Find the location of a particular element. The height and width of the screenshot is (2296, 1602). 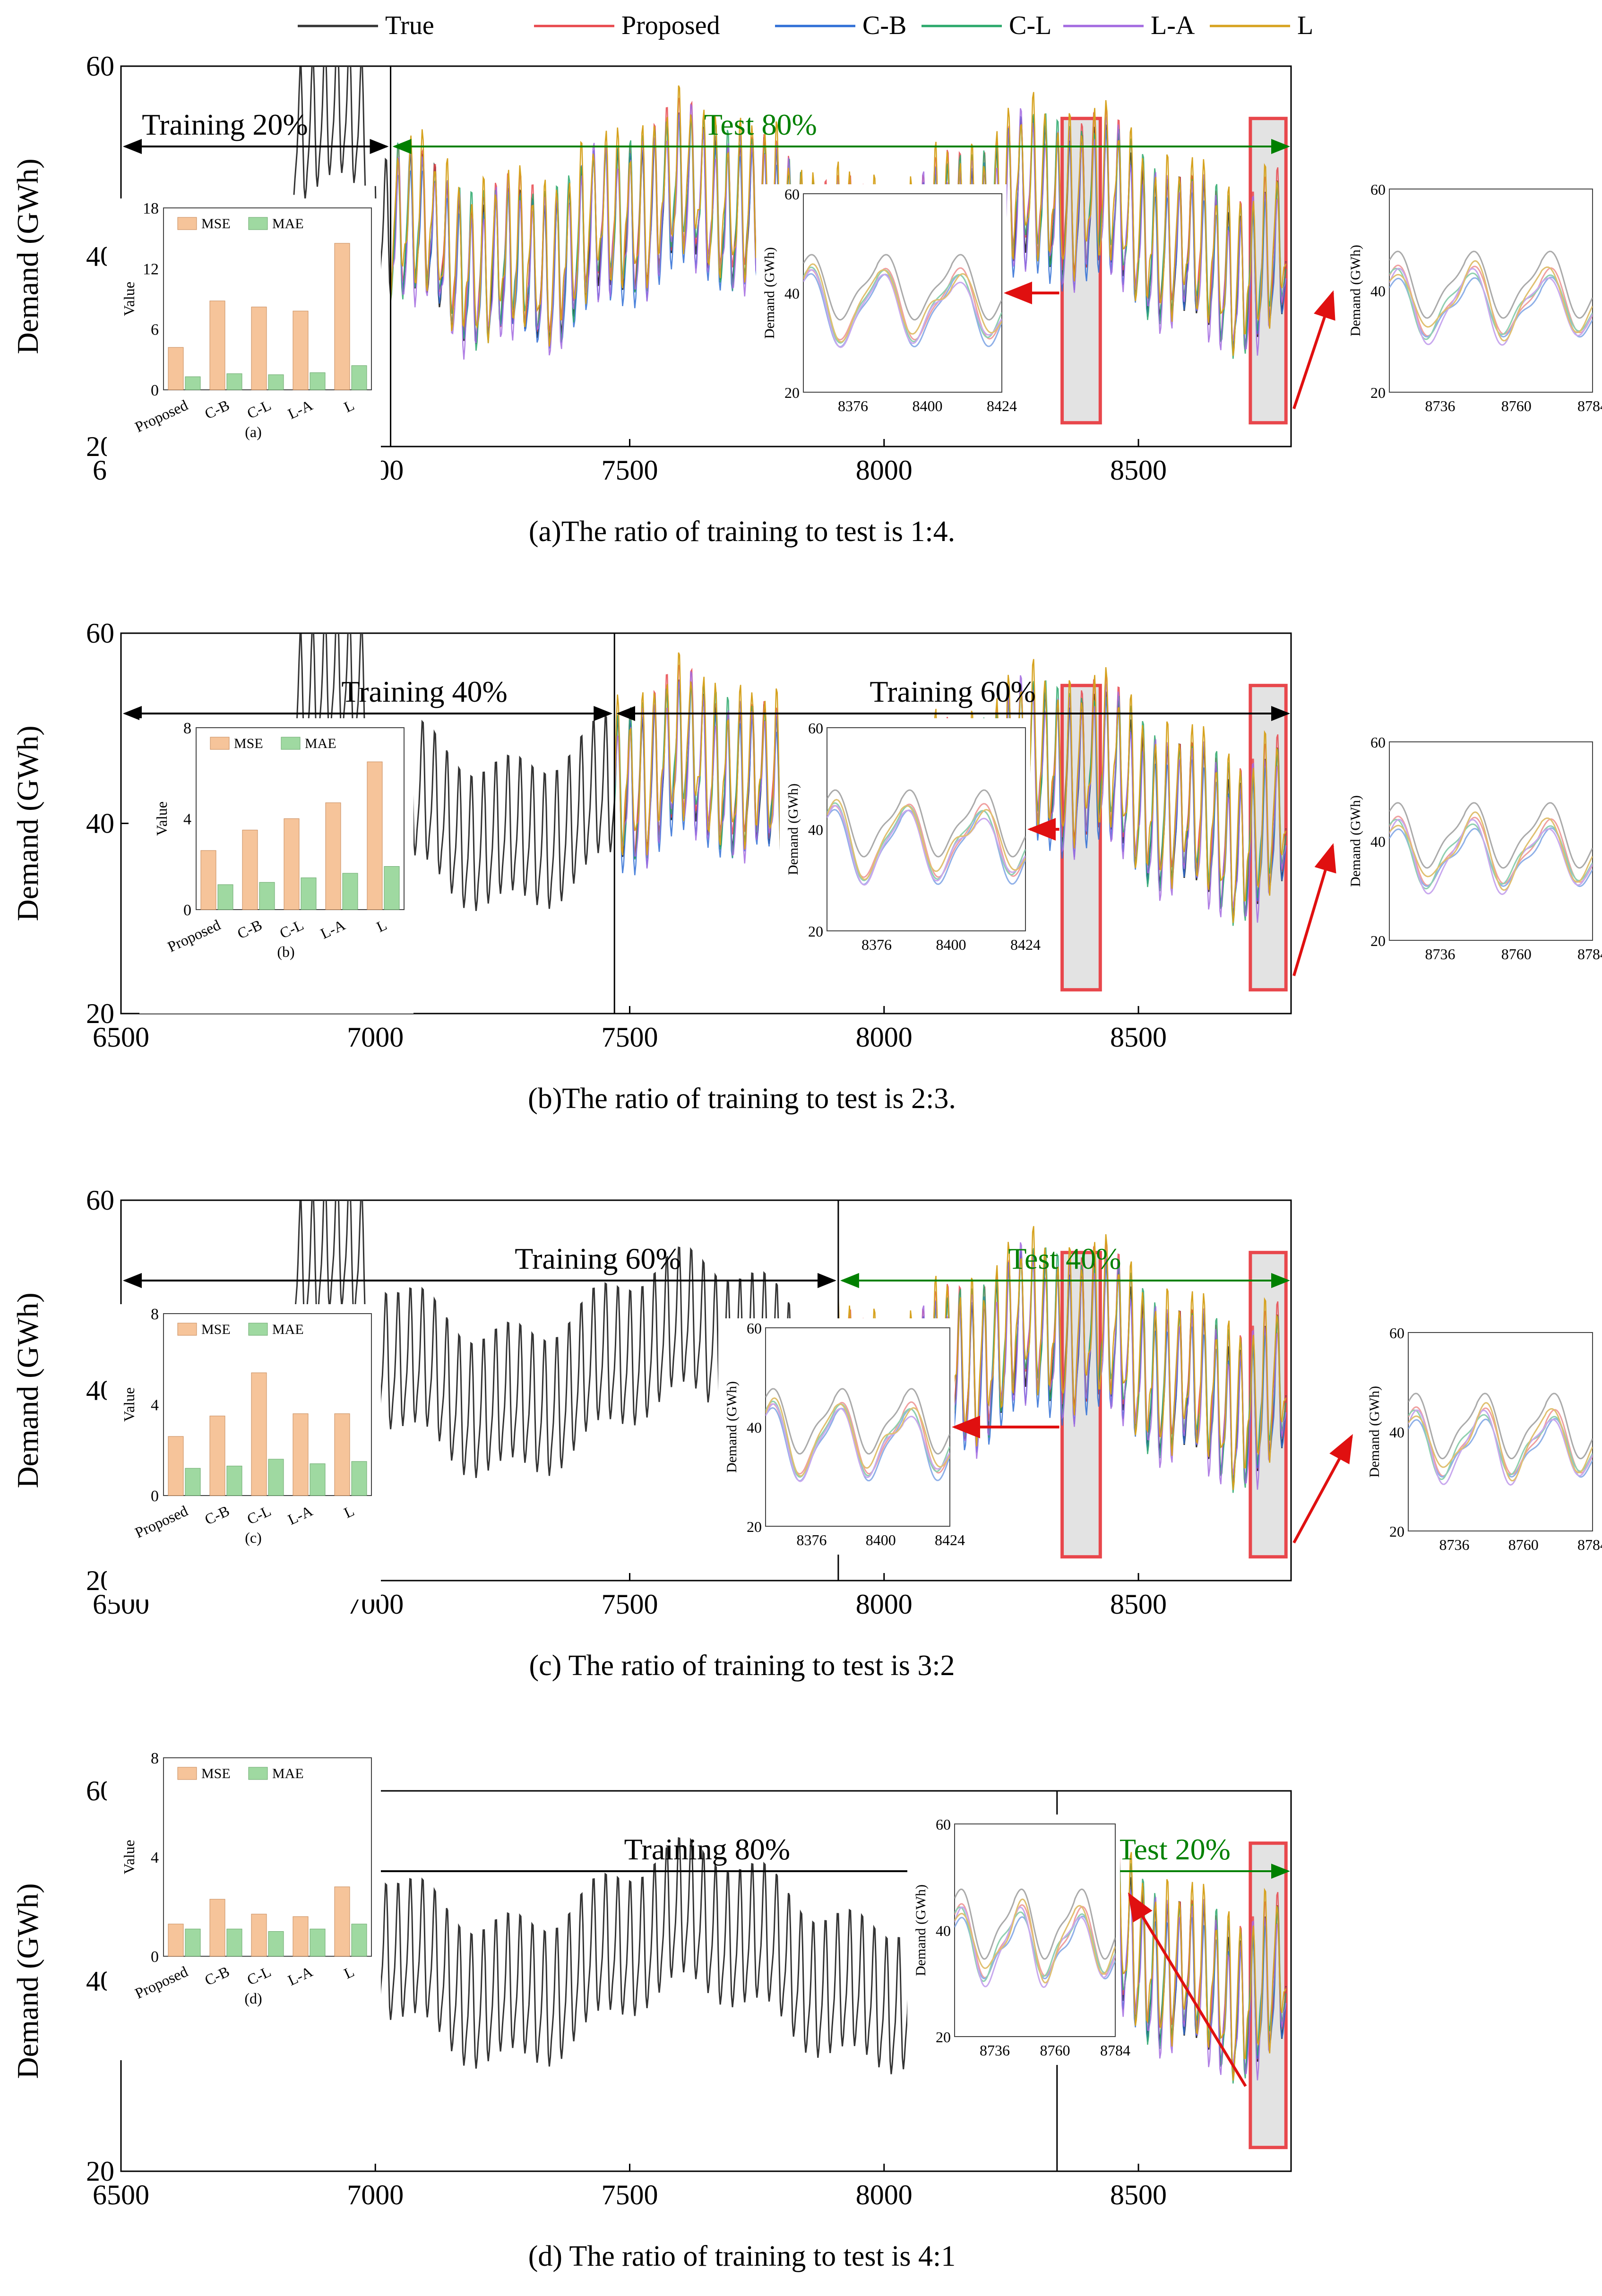

test-label: Test 20% is located at coordinates (1174, 1849).